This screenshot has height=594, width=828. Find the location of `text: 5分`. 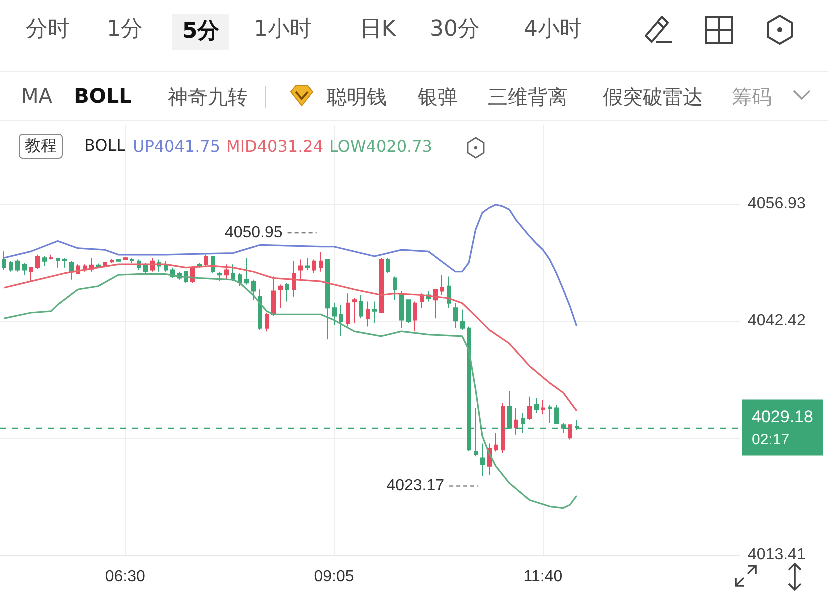

text: 5分 is located at coordinates (201, 32).